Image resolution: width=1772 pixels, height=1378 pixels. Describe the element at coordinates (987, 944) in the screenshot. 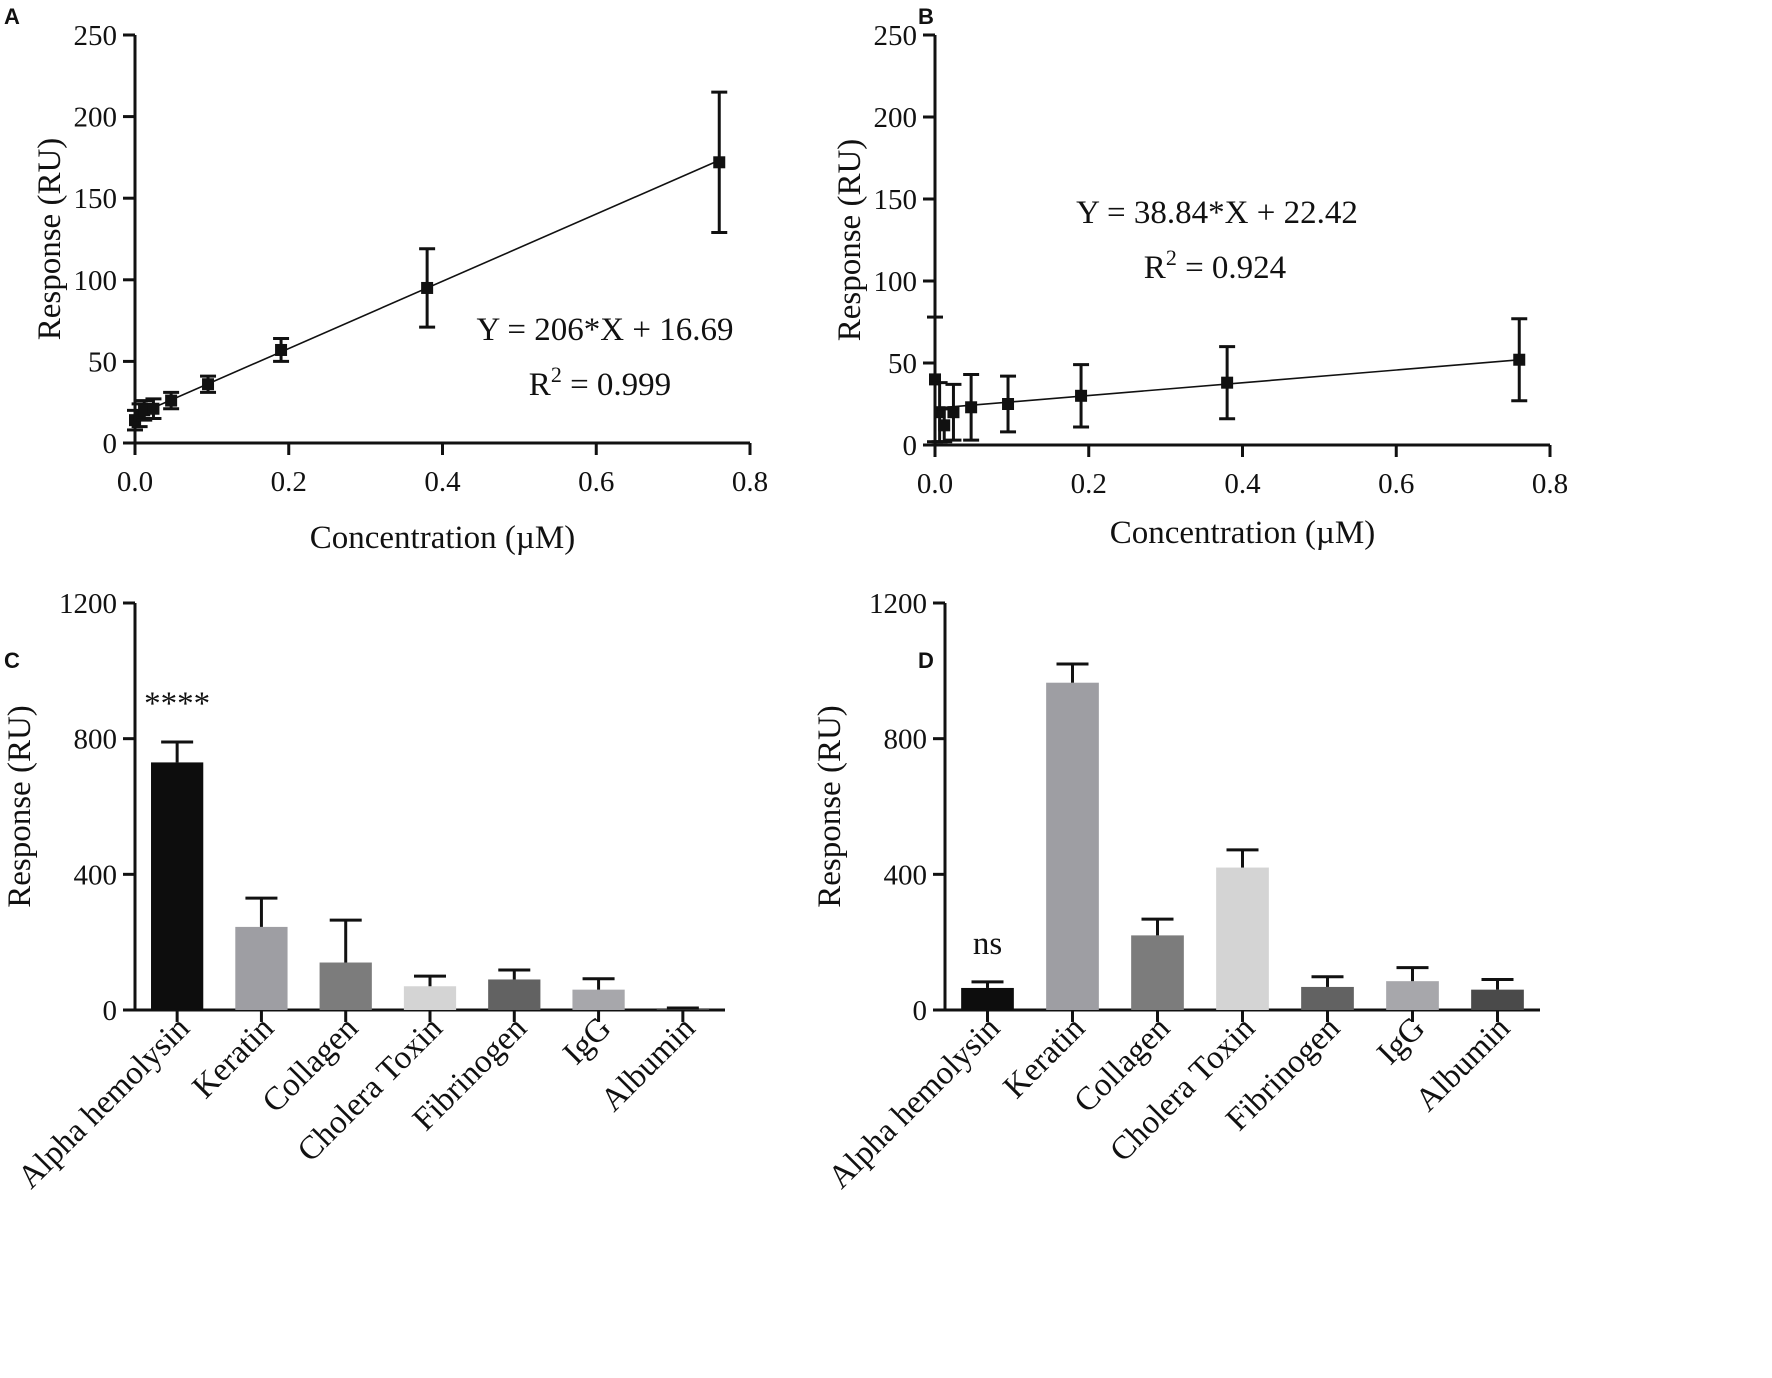

I see `significance-annotation: ns` at that location.